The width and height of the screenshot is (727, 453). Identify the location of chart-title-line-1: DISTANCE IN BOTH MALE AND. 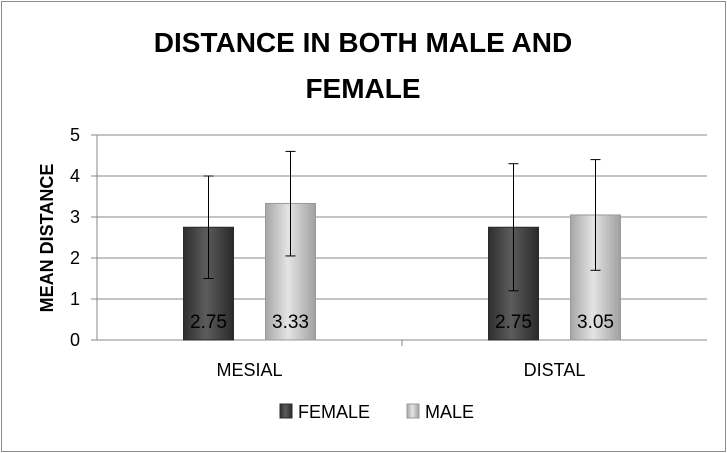
(363, 42).